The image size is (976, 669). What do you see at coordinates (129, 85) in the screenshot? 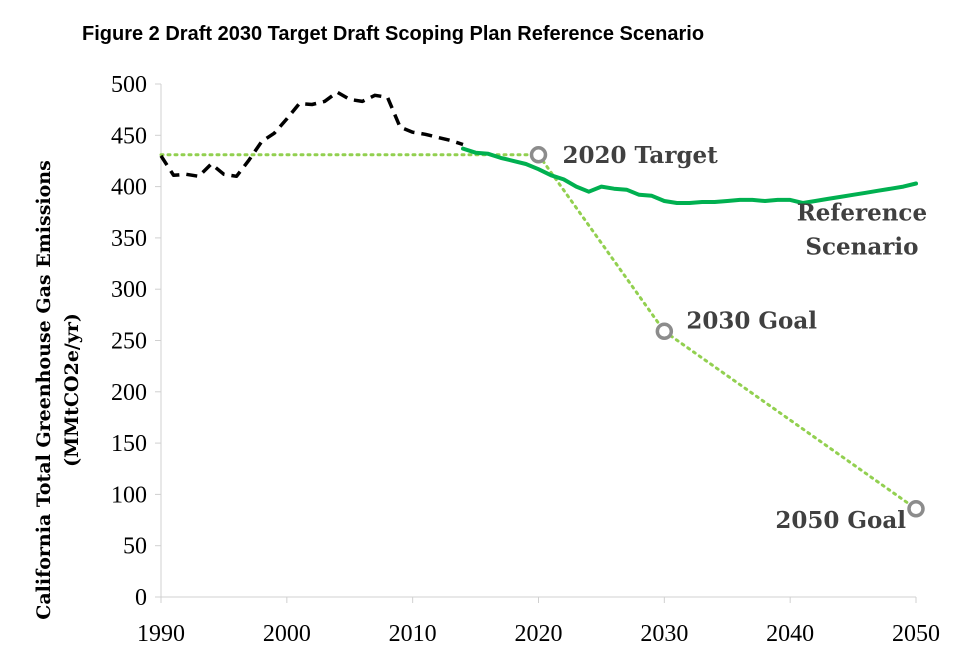
I see `y-tick-label: 500` at bounding box center [129, 85].